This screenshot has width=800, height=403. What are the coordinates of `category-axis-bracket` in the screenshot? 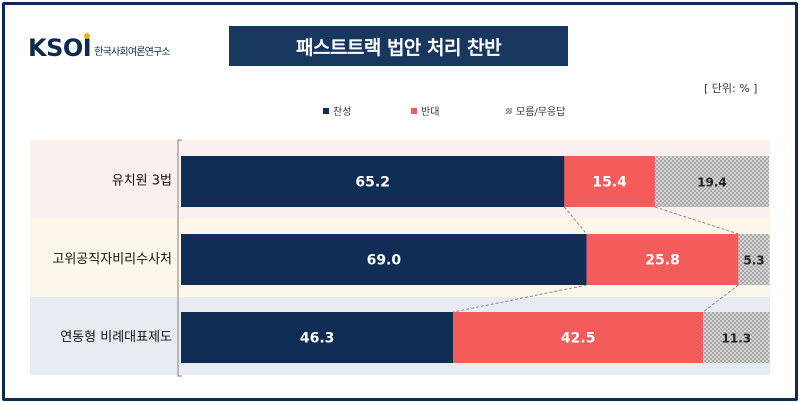 It's located at (179, 258).